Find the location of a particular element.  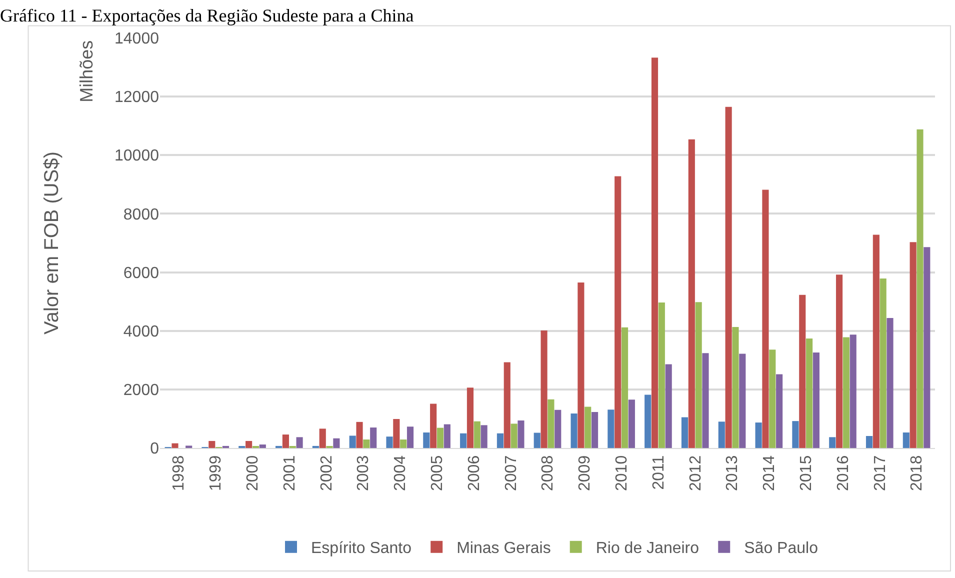

y-tick-label: 12000 is located at coordinates (137, 97).